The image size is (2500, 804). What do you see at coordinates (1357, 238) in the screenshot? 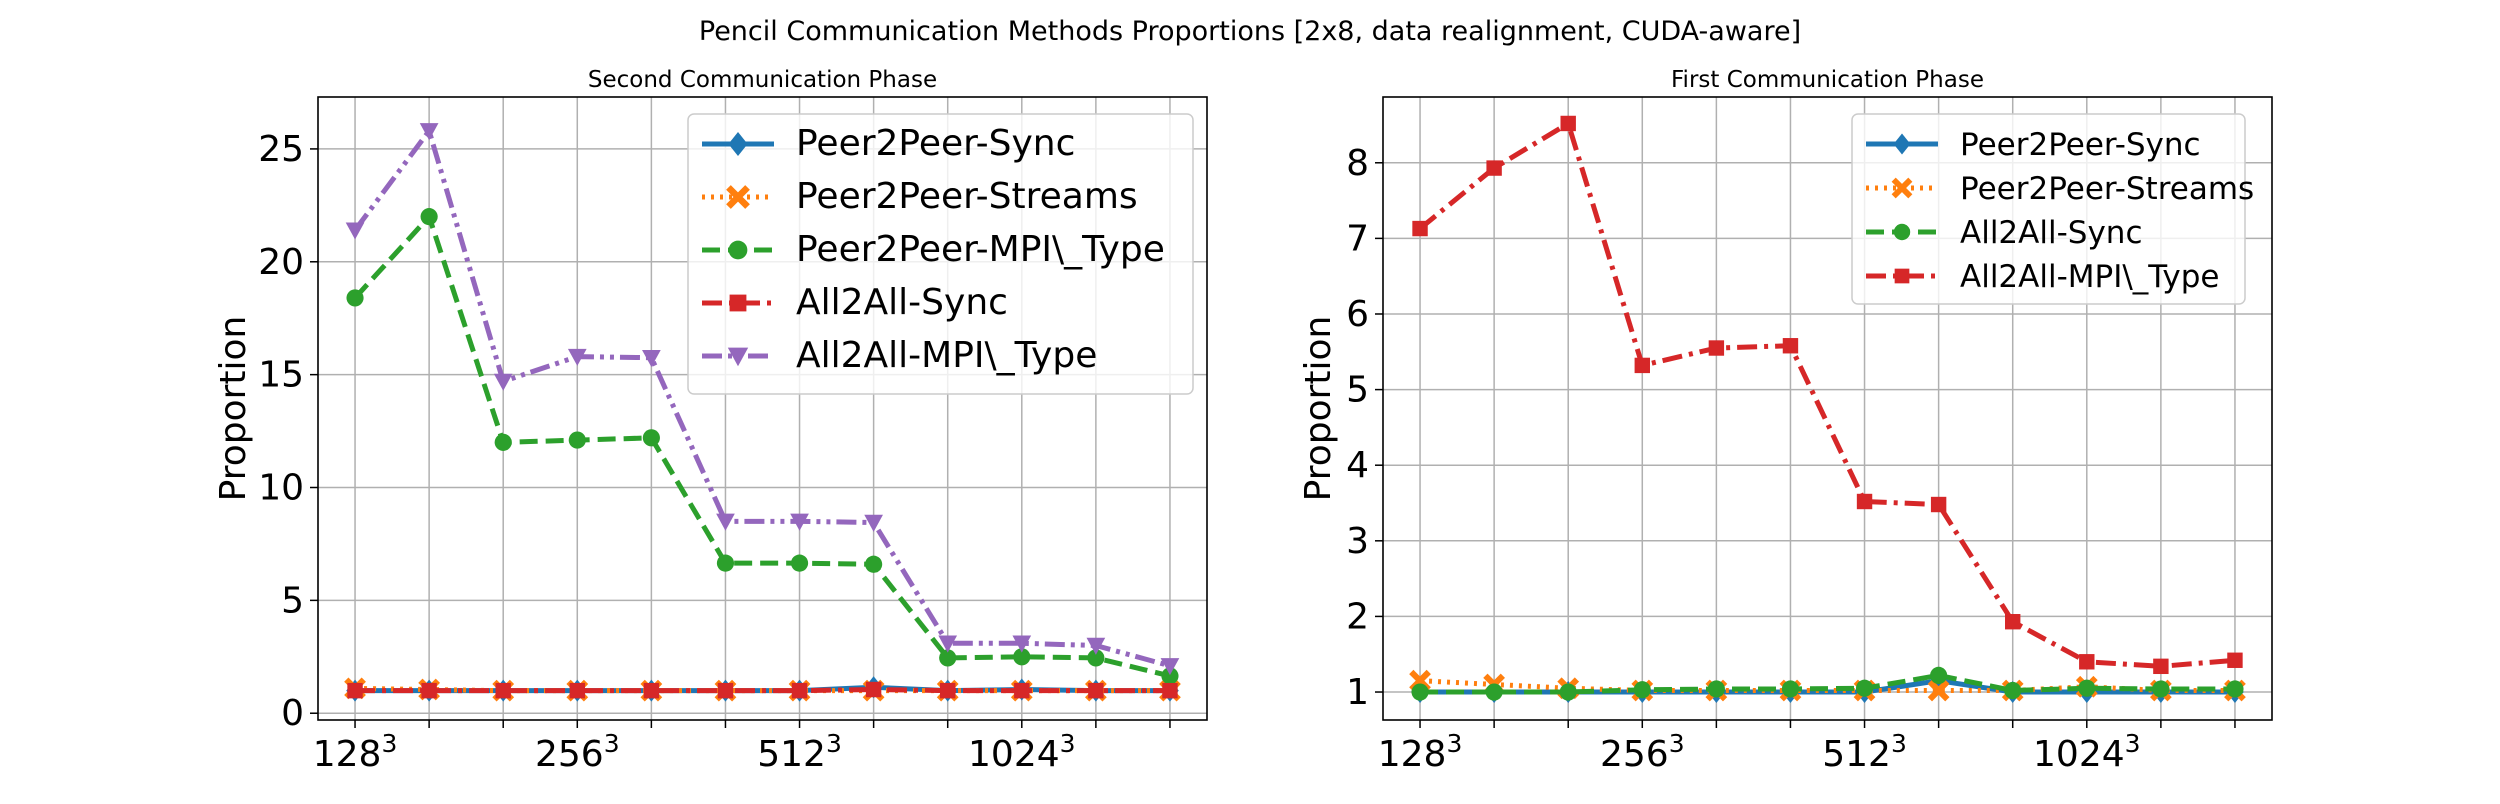
I see `y-tick-label: 7` at bounding box center [1357, 238].